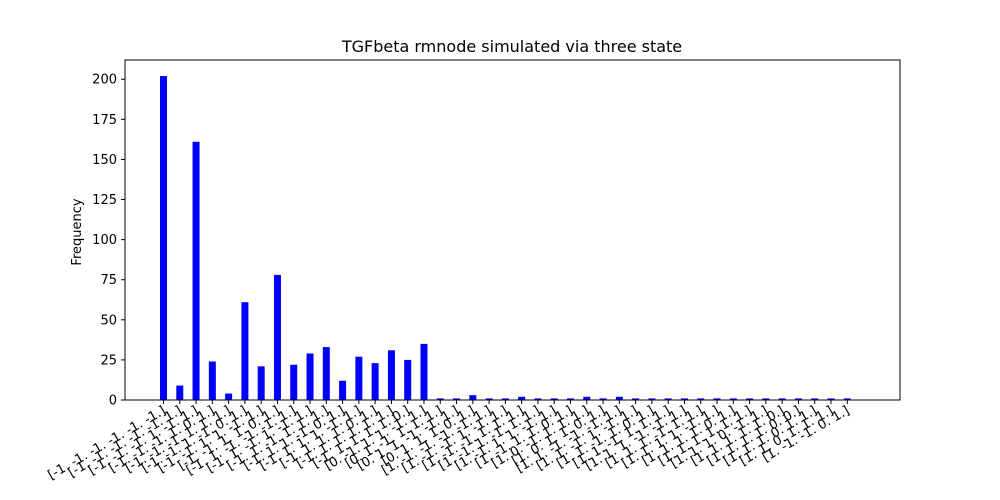 This screenshot has width=1000, height=500. I want to click on y-tick-label: 25, so click(108, 360).